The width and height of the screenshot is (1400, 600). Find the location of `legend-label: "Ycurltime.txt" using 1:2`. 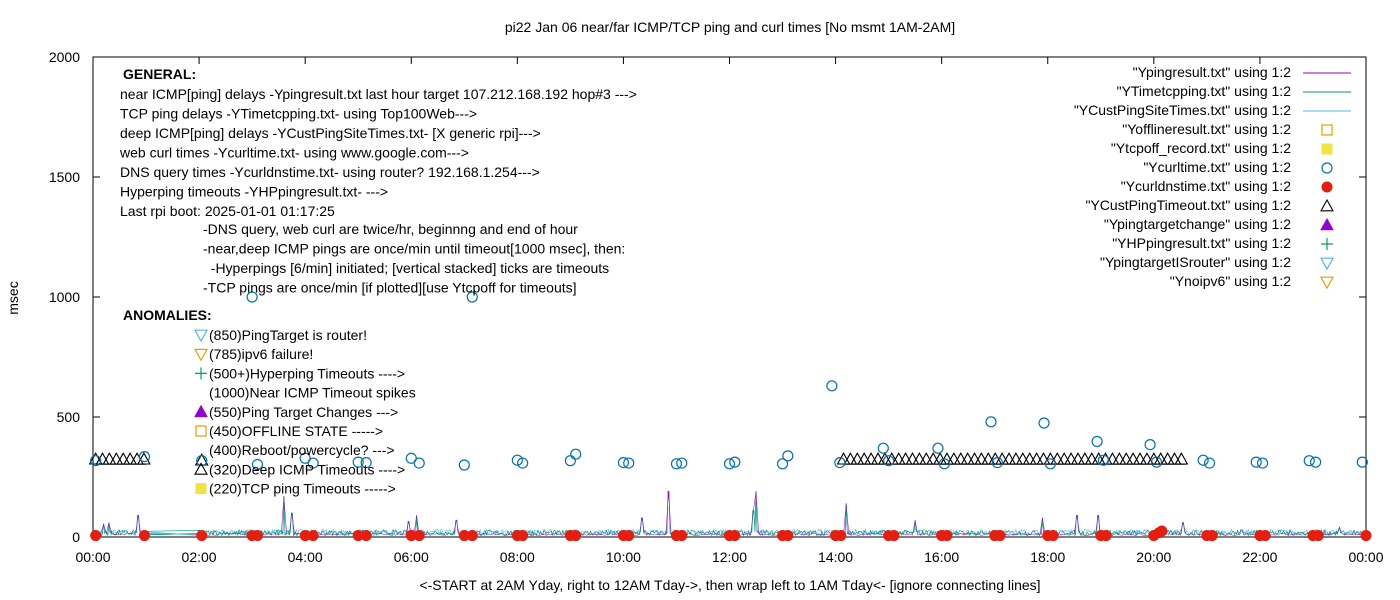

legend-label: "Ycurltime.txt" using 1:2 is located at coordinates (1217, 167).